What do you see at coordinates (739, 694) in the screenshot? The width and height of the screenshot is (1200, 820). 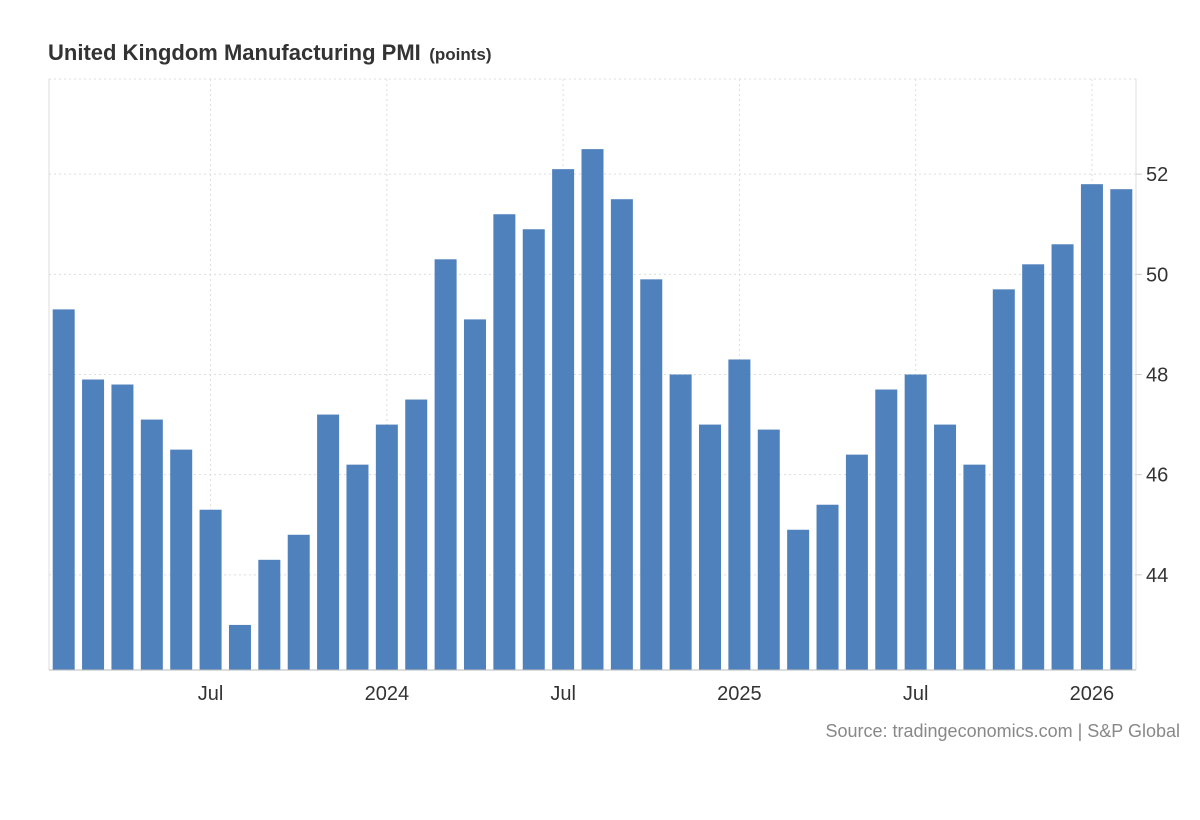 I see `x-tick-label: 2025` at bounding box center [739, 694].